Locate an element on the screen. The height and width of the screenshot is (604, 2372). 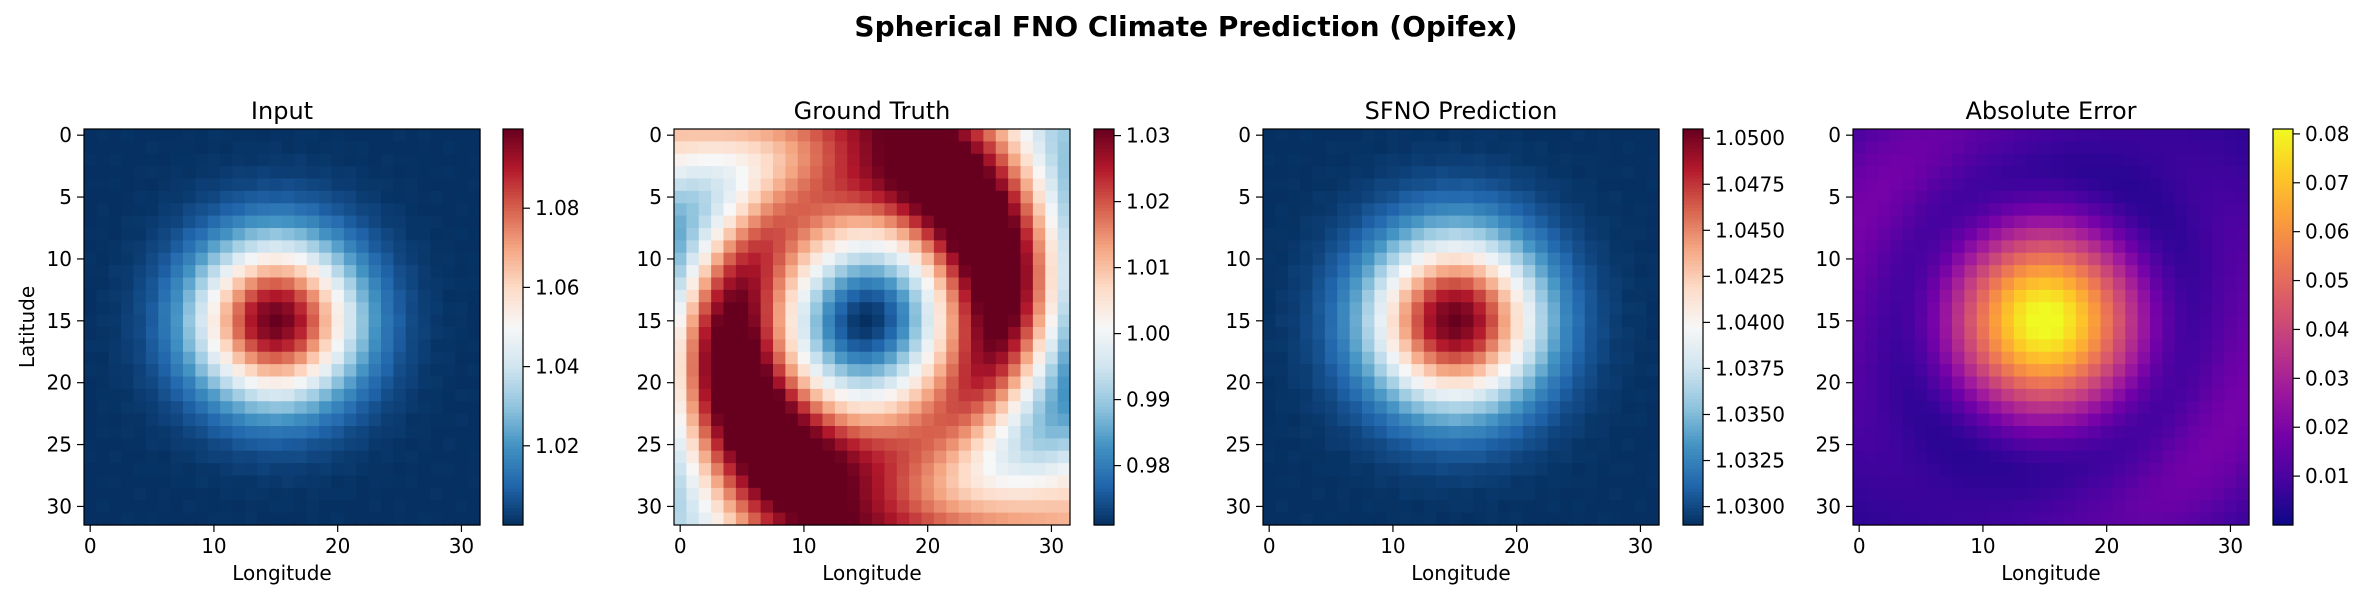
colorbar-tick-label: 1.03 is located at coordinates (1148, 136).